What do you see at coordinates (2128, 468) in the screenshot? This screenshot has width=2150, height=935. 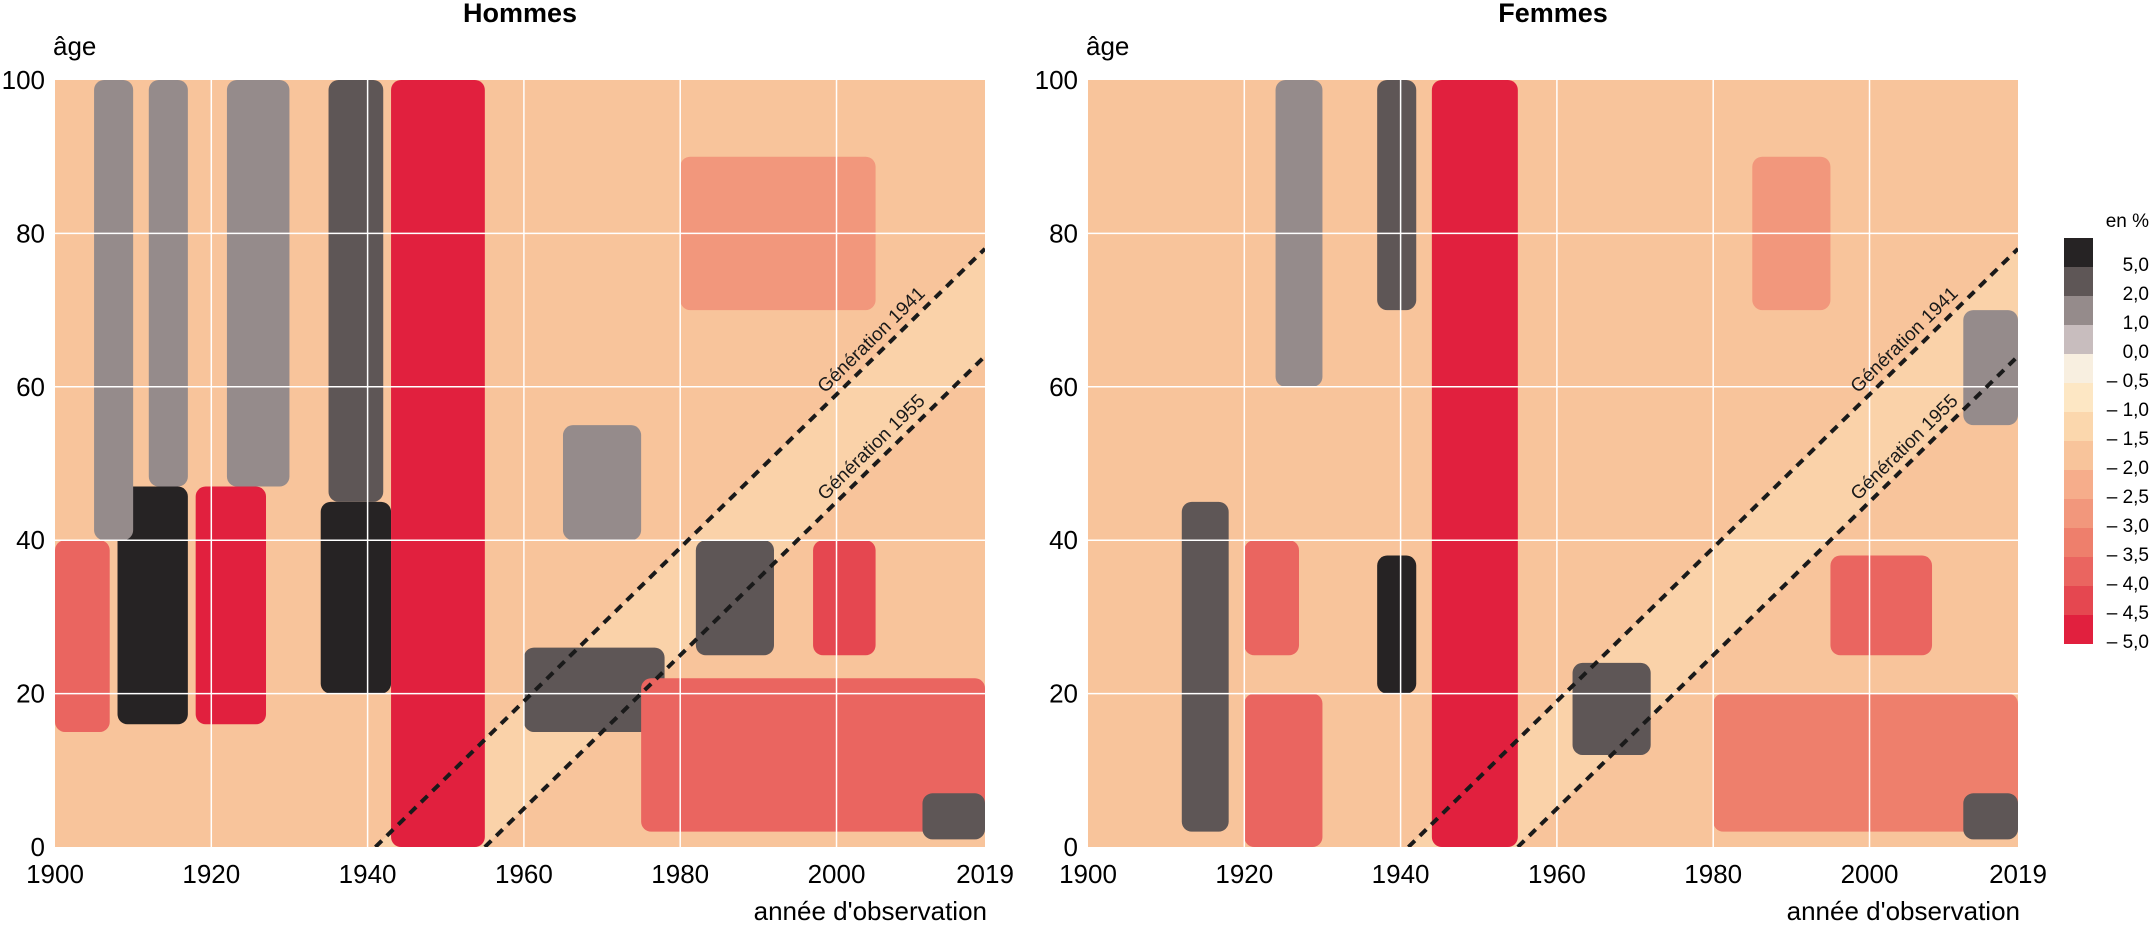 I see `legend-label: – 2,0` at bounding box center [2128, 468].